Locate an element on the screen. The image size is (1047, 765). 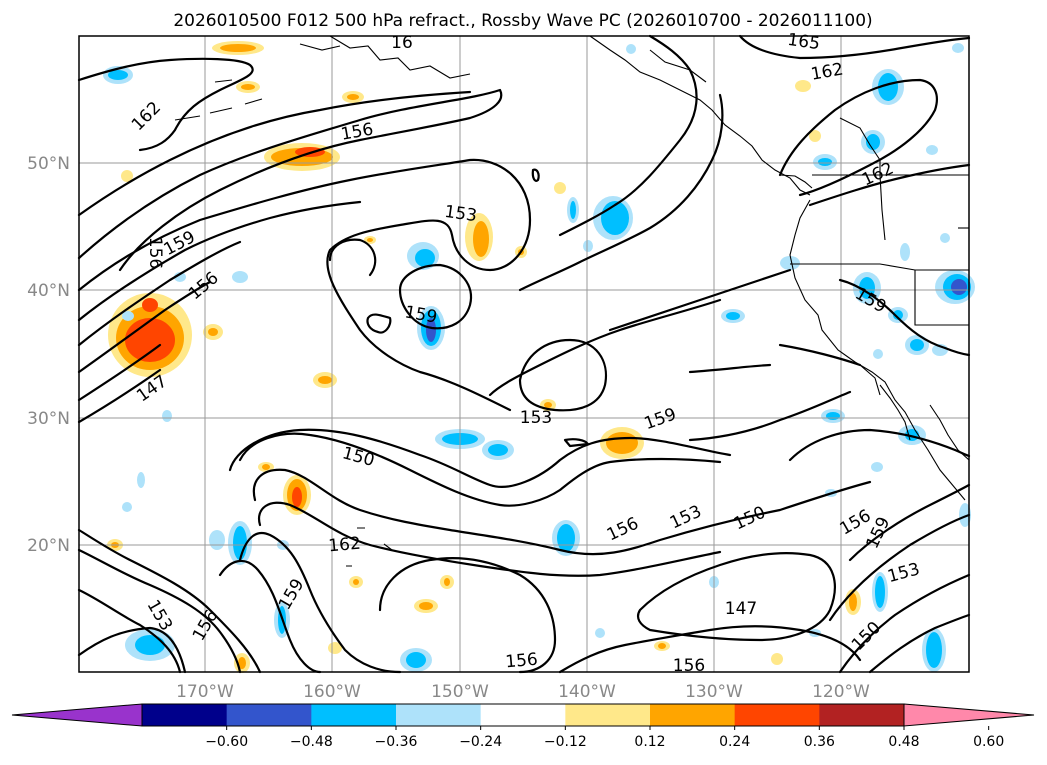
lon-label: 160°W is located at coordinates (332, 692).